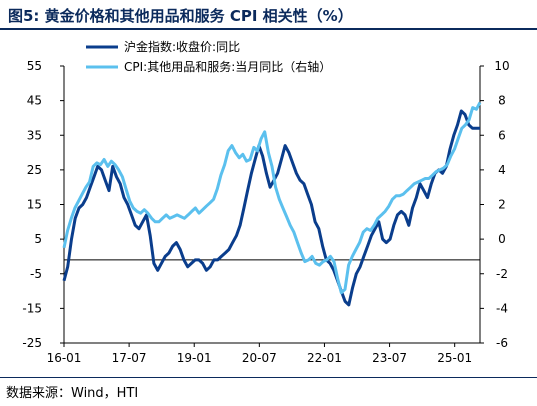  I want to click on left-tick-label: 55, so click(34, 66).